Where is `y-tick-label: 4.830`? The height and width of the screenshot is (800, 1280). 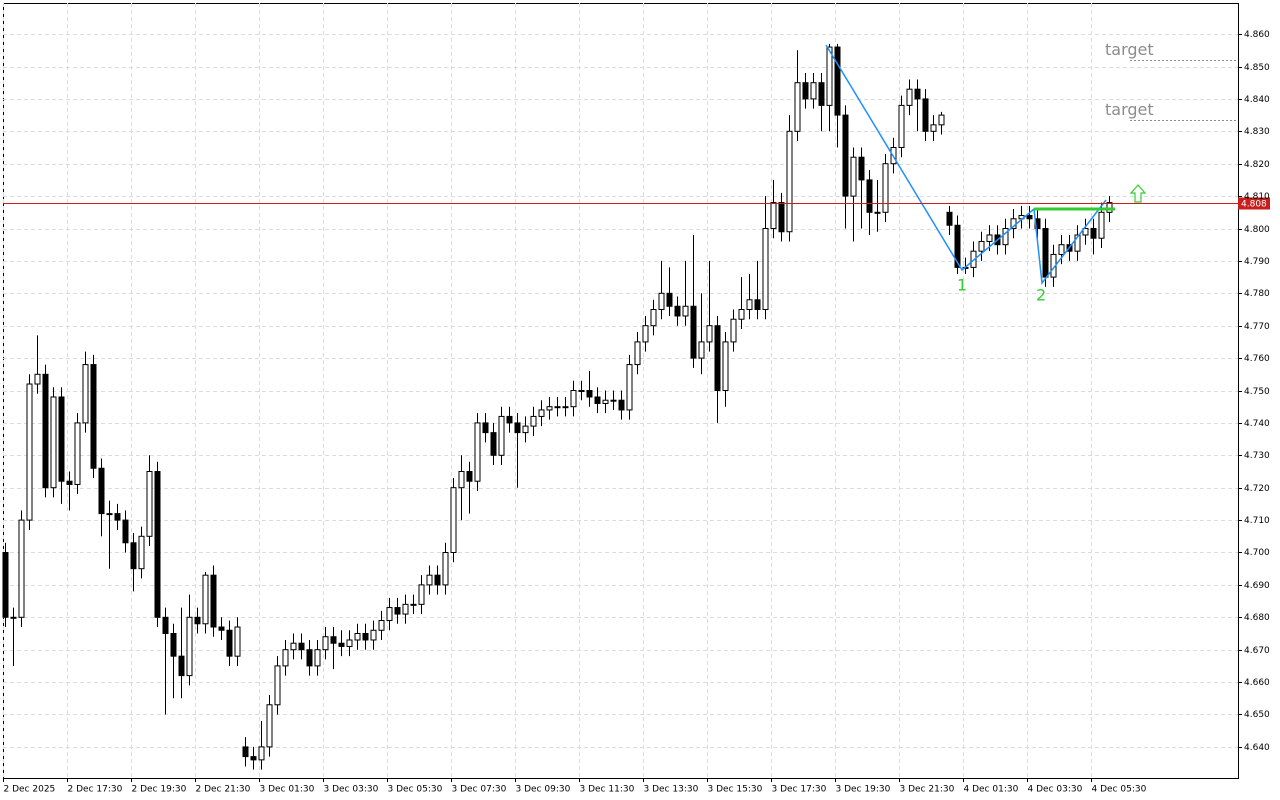 y-tick-label: 4.830 is located at coordinates (1257, 132).